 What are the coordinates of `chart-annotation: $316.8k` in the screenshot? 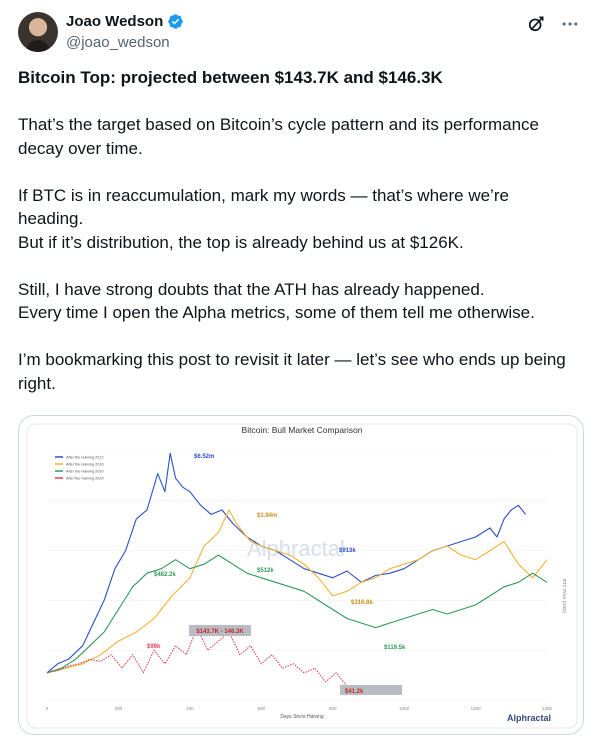 It's located at (362, 603).